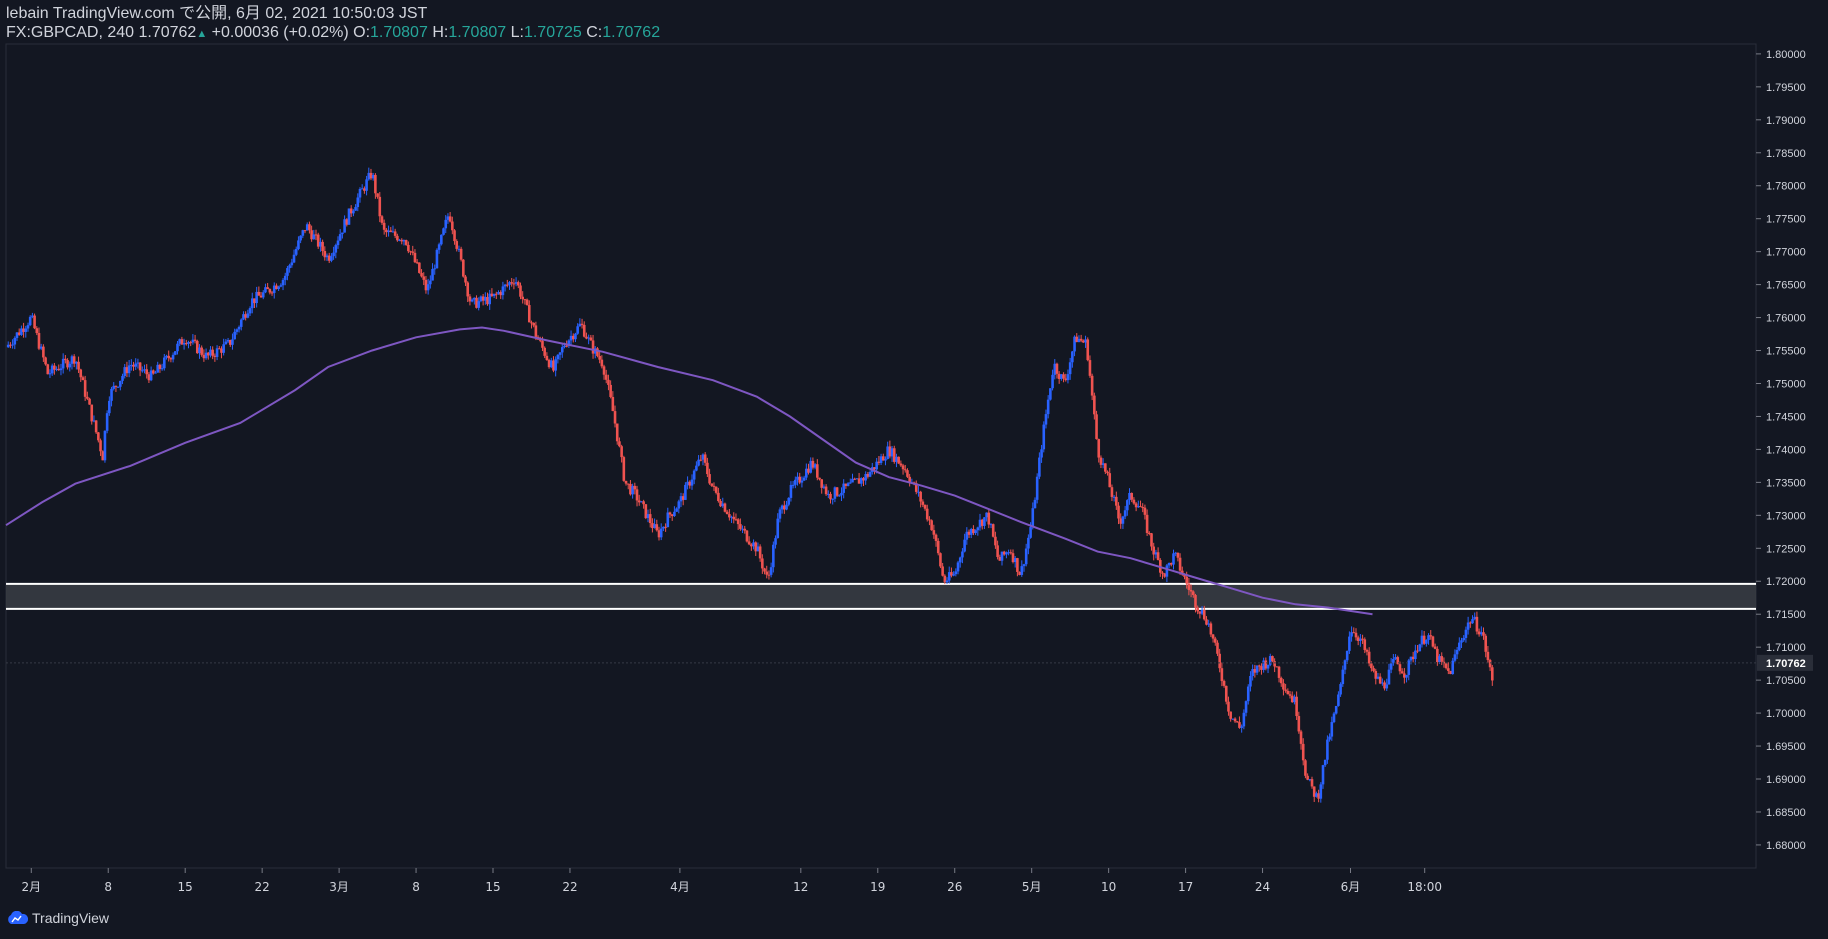 The width and height of the screenshot is (1828, 939). What do you see at coordinates (1786, 549) in the screenshot?
I see `price-tick-label: 1.72500` at bounding box center [1786, 549].